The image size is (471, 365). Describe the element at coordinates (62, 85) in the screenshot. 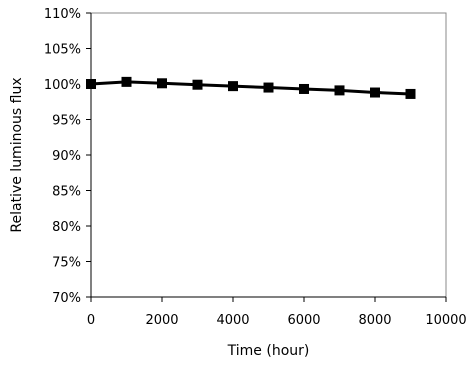

I see `y-tick-label: 100%` at that location.